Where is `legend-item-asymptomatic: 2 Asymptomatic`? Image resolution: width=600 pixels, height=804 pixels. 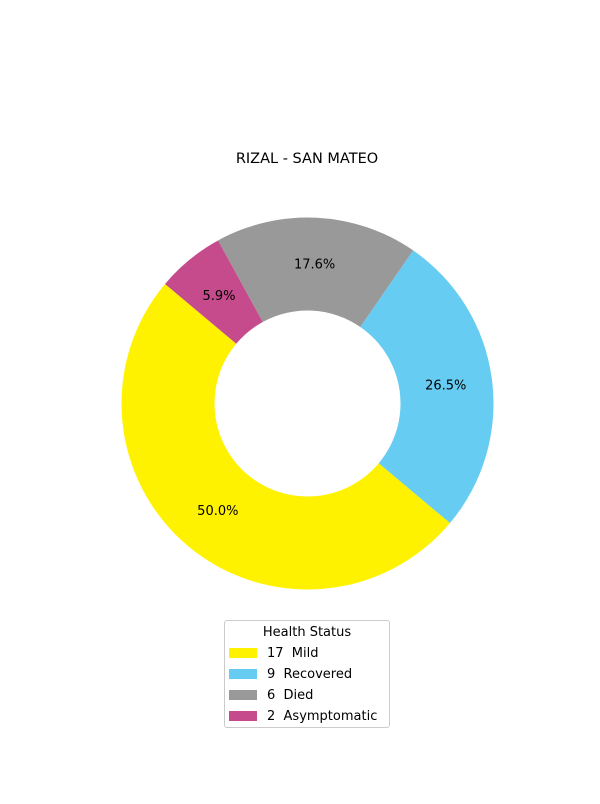 legend-item-asymptomatic: 2 Asymptomatic is located at coordinates (303, 716).